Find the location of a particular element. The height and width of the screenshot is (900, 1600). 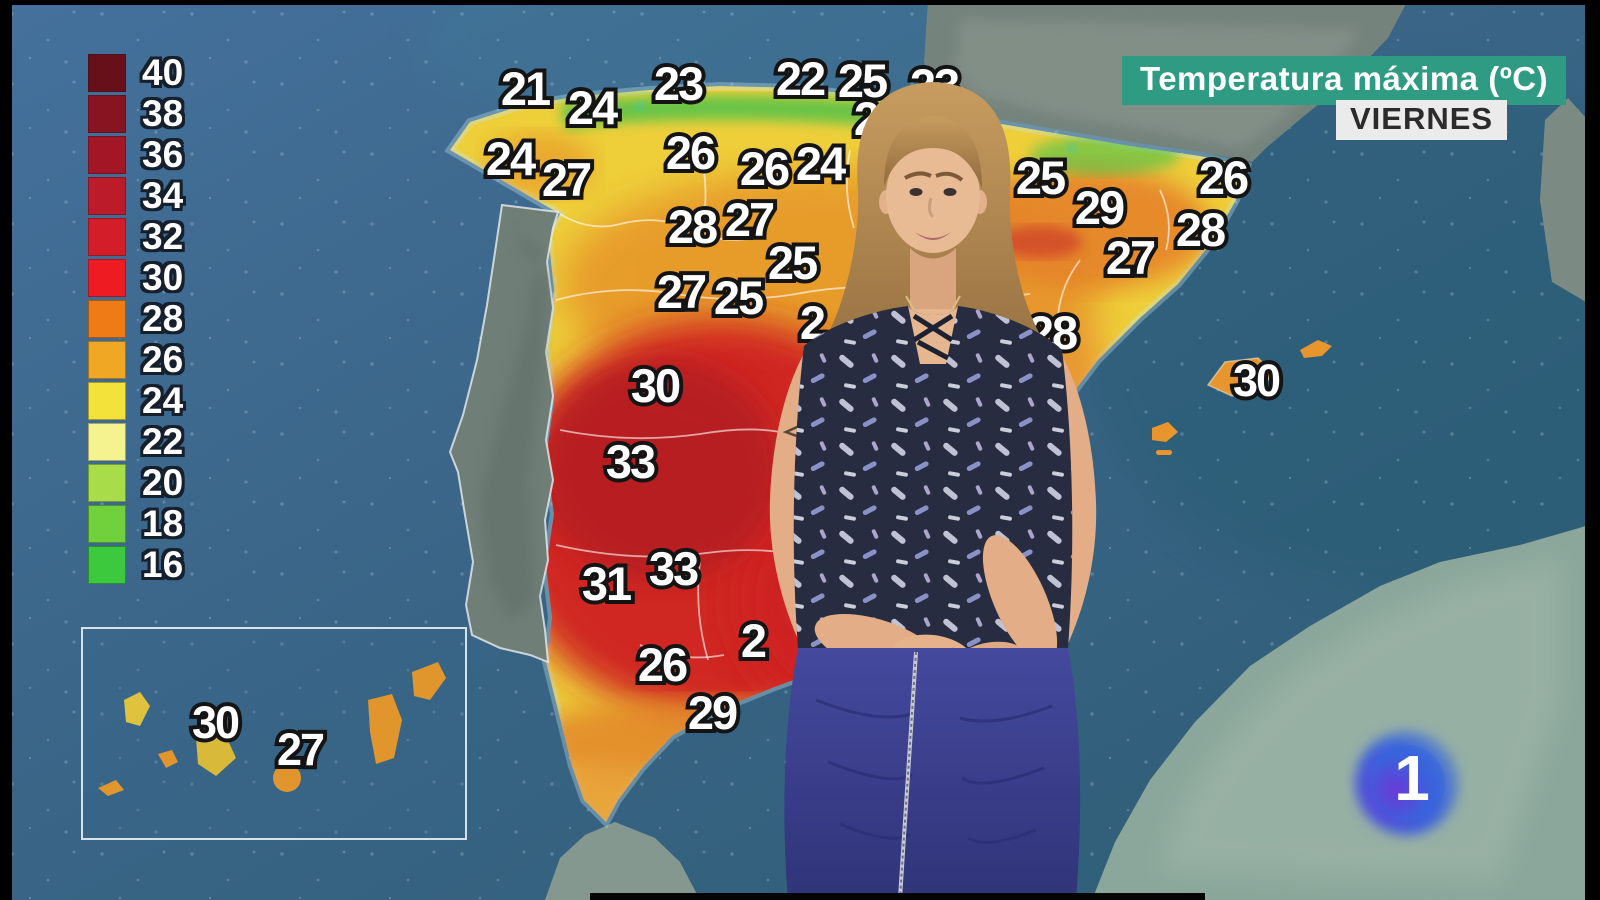

legend-row: 24 is located at coordinates (135, 400).